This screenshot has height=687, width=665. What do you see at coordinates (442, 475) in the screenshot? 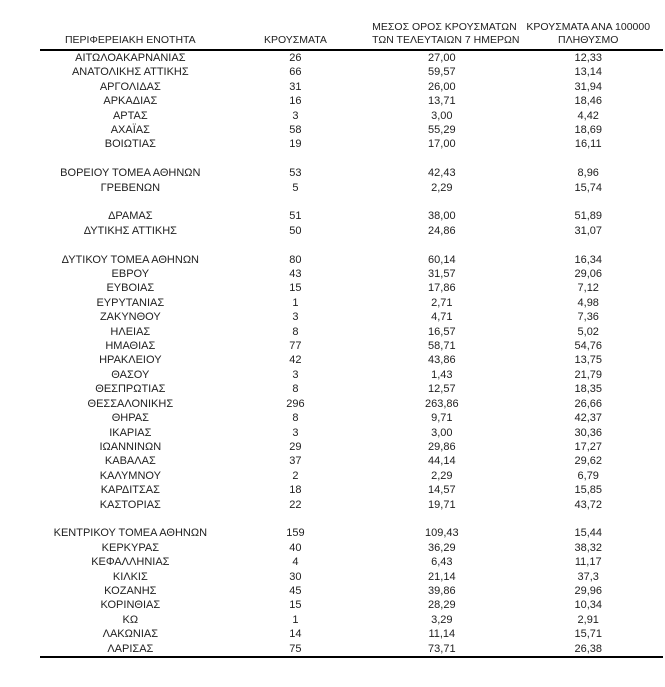
I see `avg-7-days-cell: 2,29` at bounding box center [442, 475].